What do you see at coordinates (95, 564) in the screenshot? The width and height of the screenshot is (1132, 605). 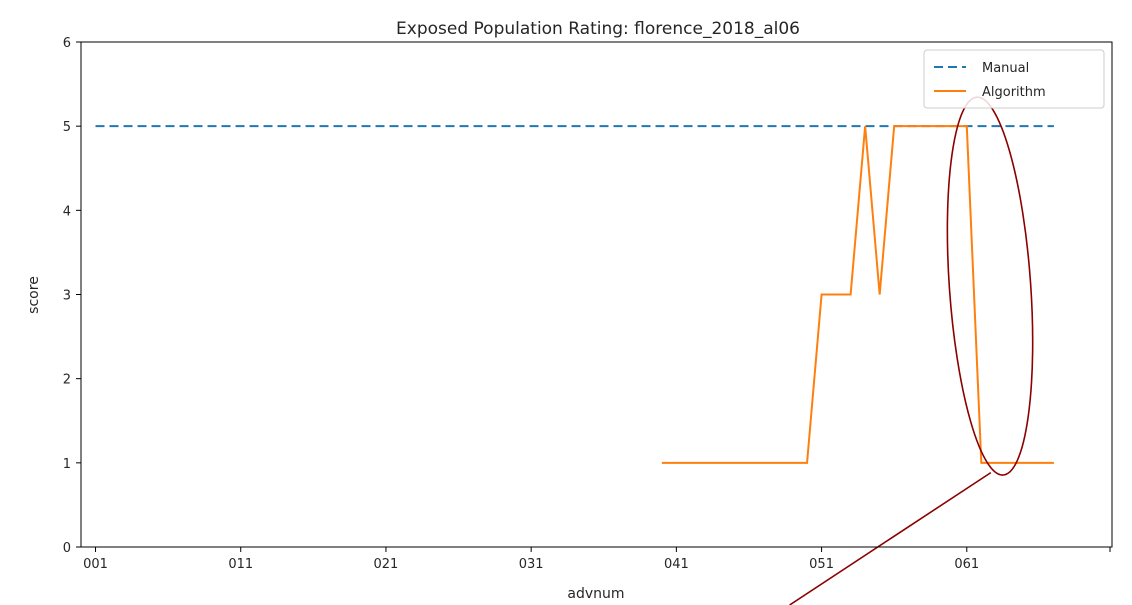 I see `x-tick-label: 001` at bounding box center [95, 564].